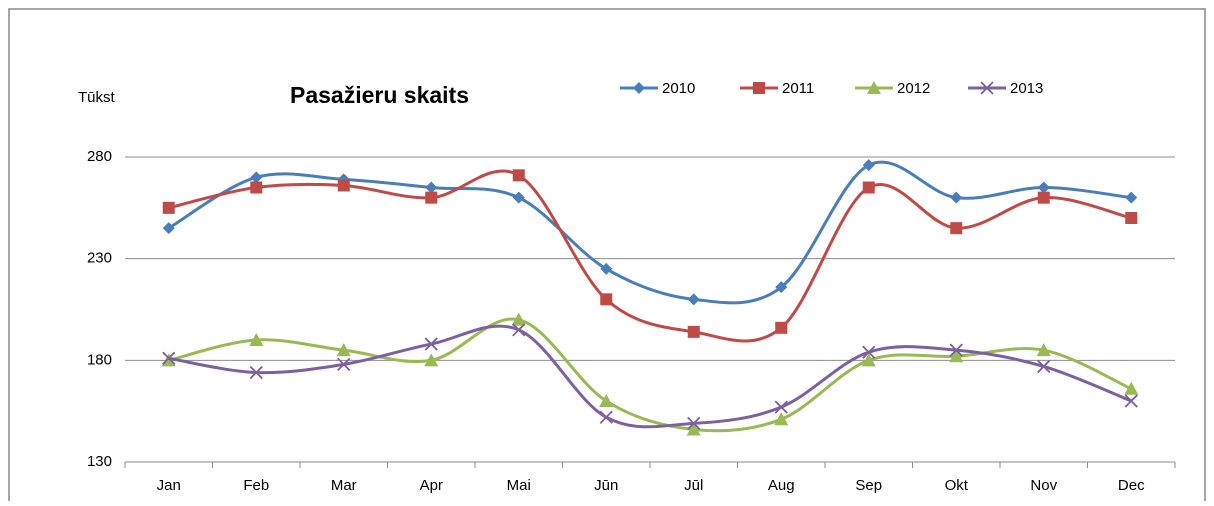  What do you see at coordinates (256, 485) in the screenshot?
I see `x-tick-label: Feb` at bounding box center [256, 485].